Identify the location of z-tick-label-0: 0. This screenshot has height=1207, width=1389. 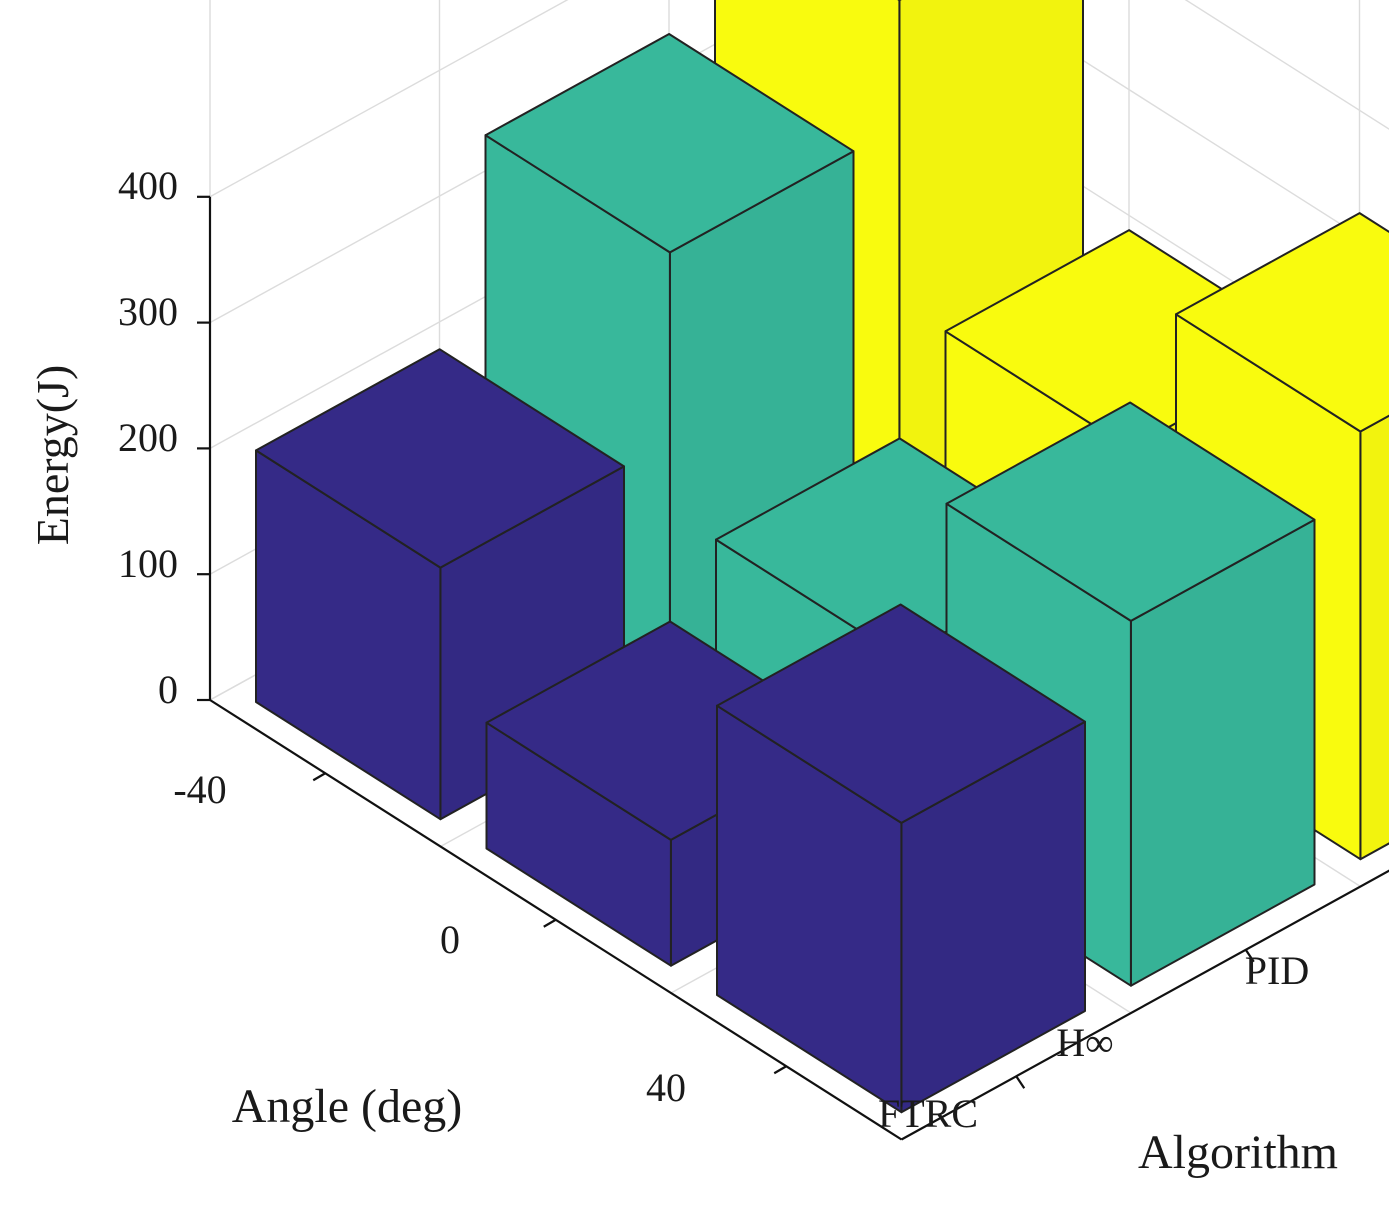
(168, 689).